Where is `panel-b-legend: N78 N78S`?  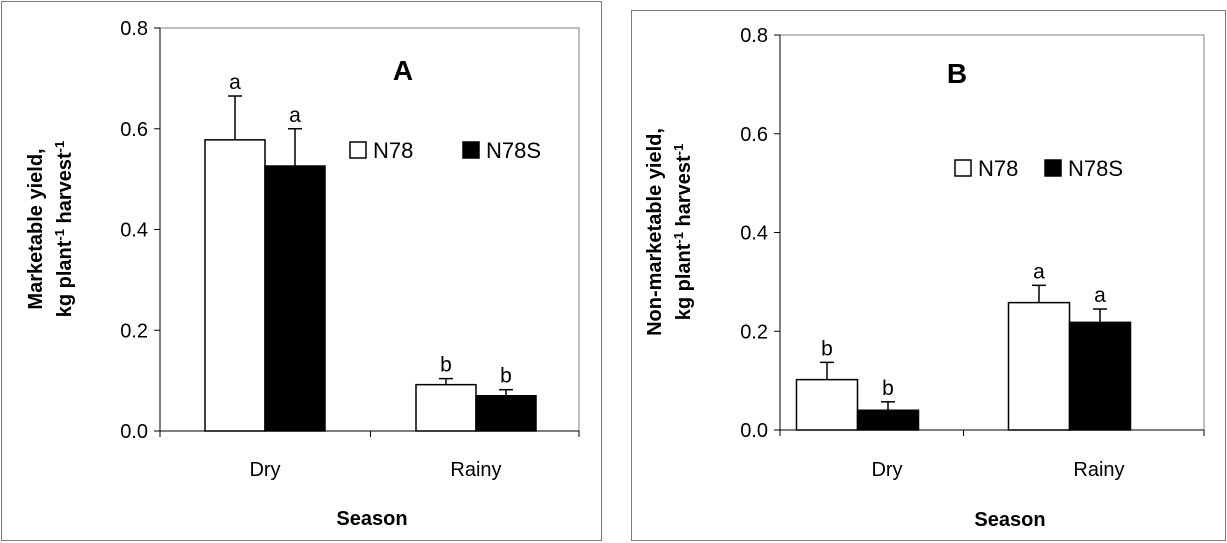 panel-b-legend: N78 N78S is located at coordinates (1038, 168).